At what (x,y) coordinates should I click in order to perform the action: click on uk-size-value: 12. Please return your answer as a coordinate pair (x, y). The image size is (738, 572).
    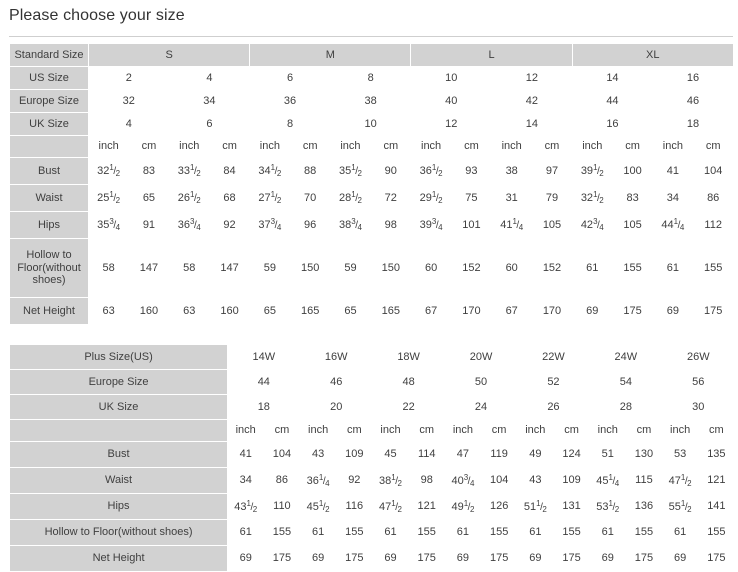
    Looking at the image, I should click on (451, 124).